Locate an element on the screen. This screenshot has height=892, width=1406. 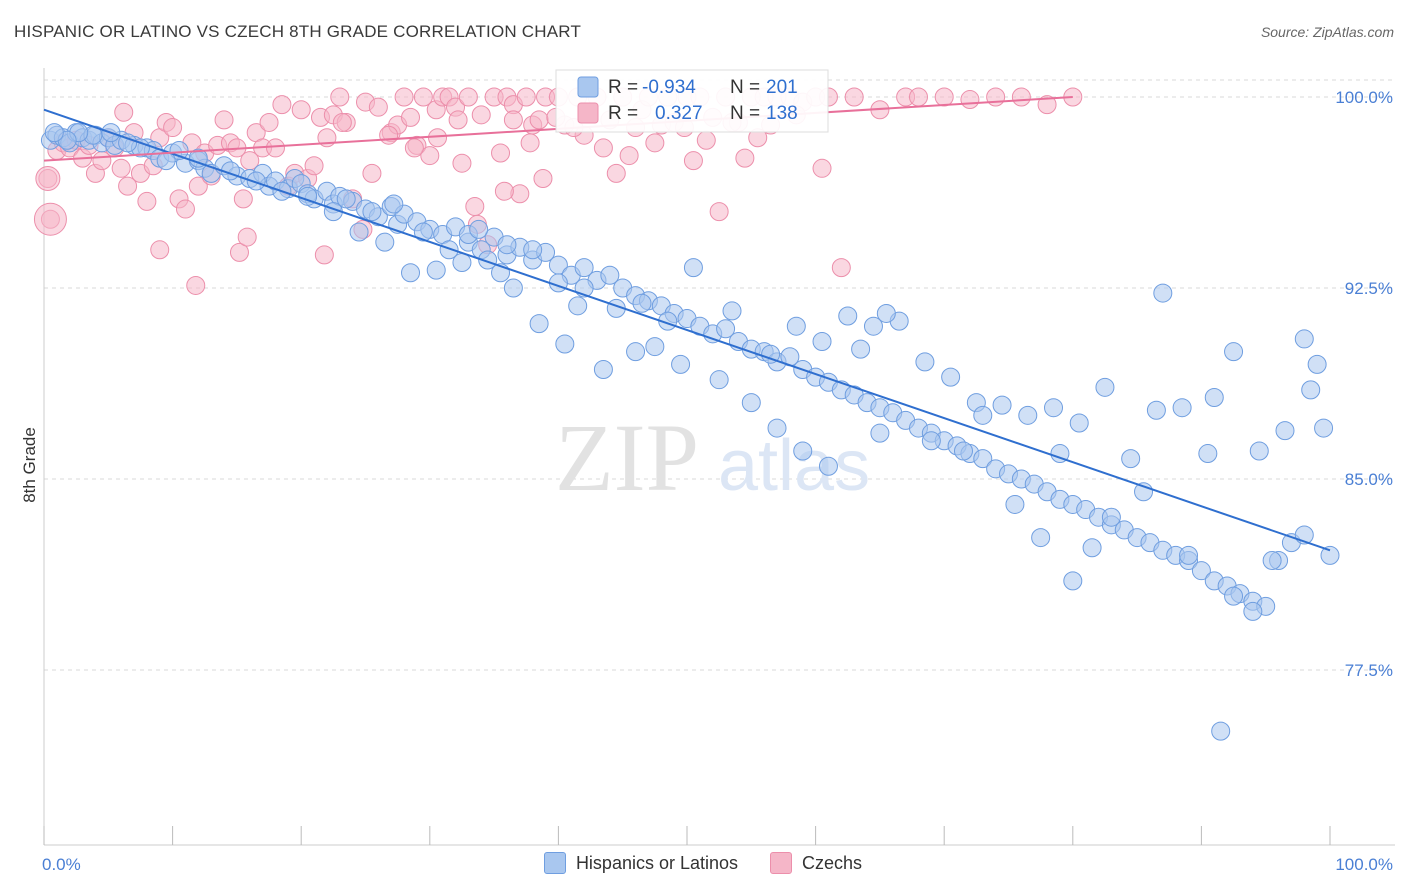
legend-item-czechs: Czechs is located at coordinates (816, 863).